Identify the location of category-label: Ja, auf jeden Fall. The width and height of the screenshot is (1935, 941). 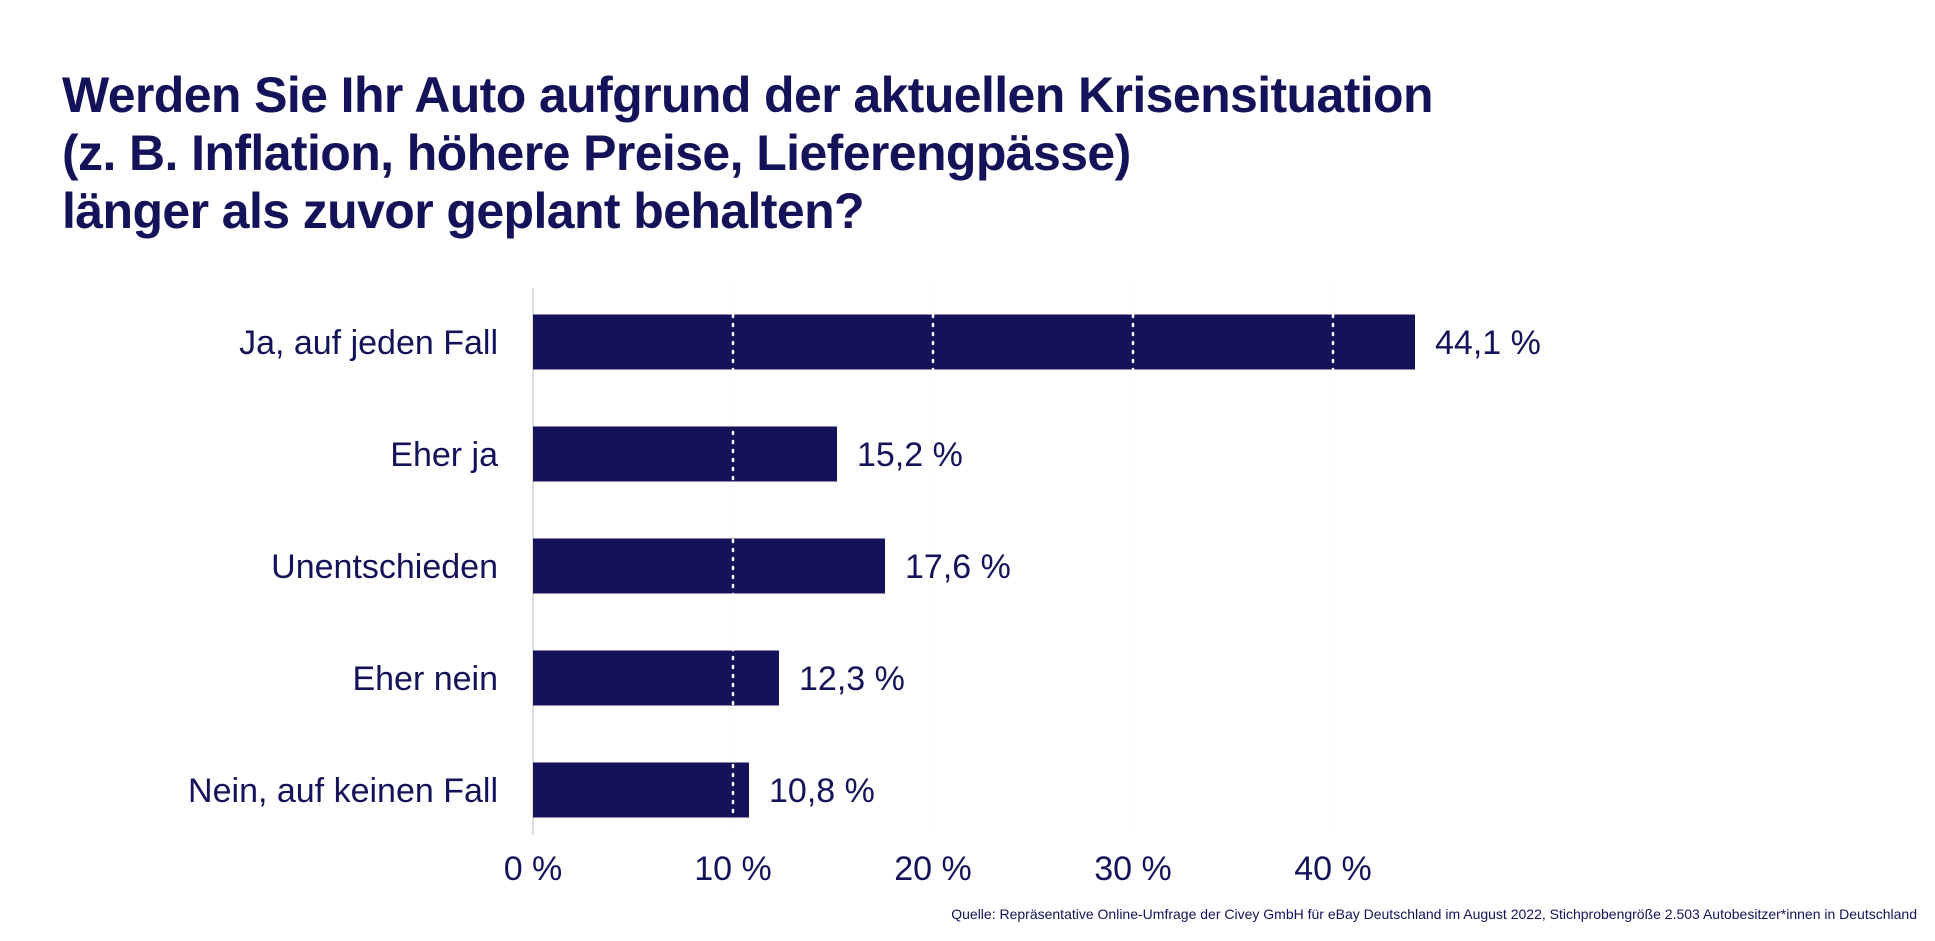
(368, 343).